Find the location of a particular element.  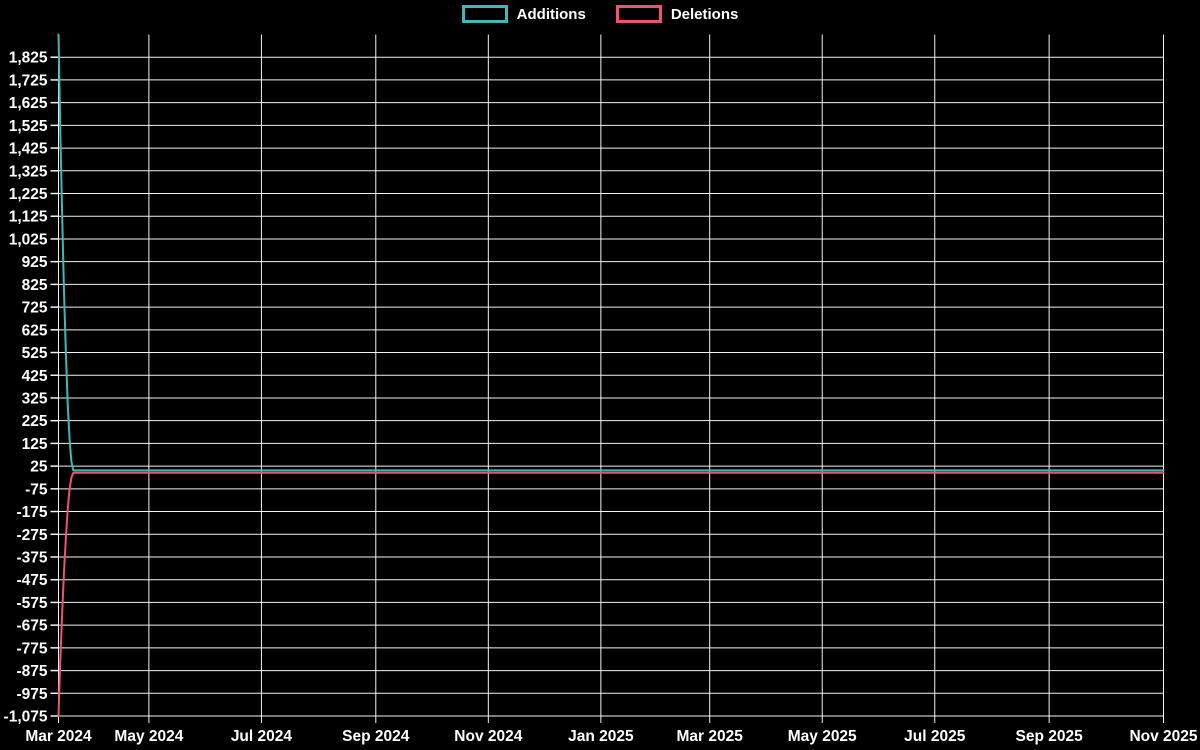

x-axis-tick-label: Jan 2025 is located at coordinates (601, 736).